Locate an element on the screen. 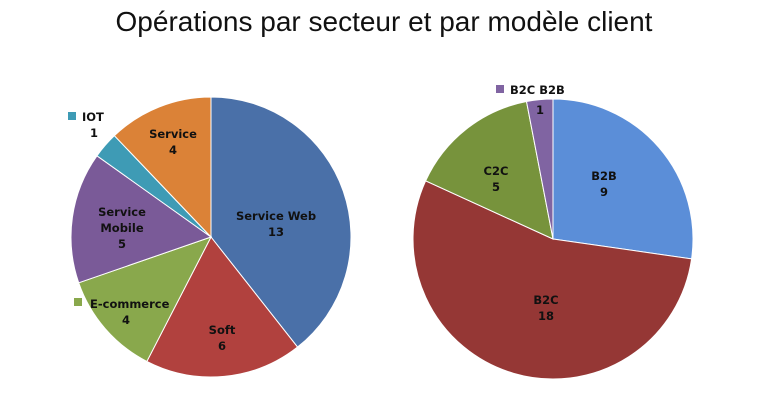 This screenshot has height=420, width=768. category-label-c2c: C2C is located at coordinates (496, 171).